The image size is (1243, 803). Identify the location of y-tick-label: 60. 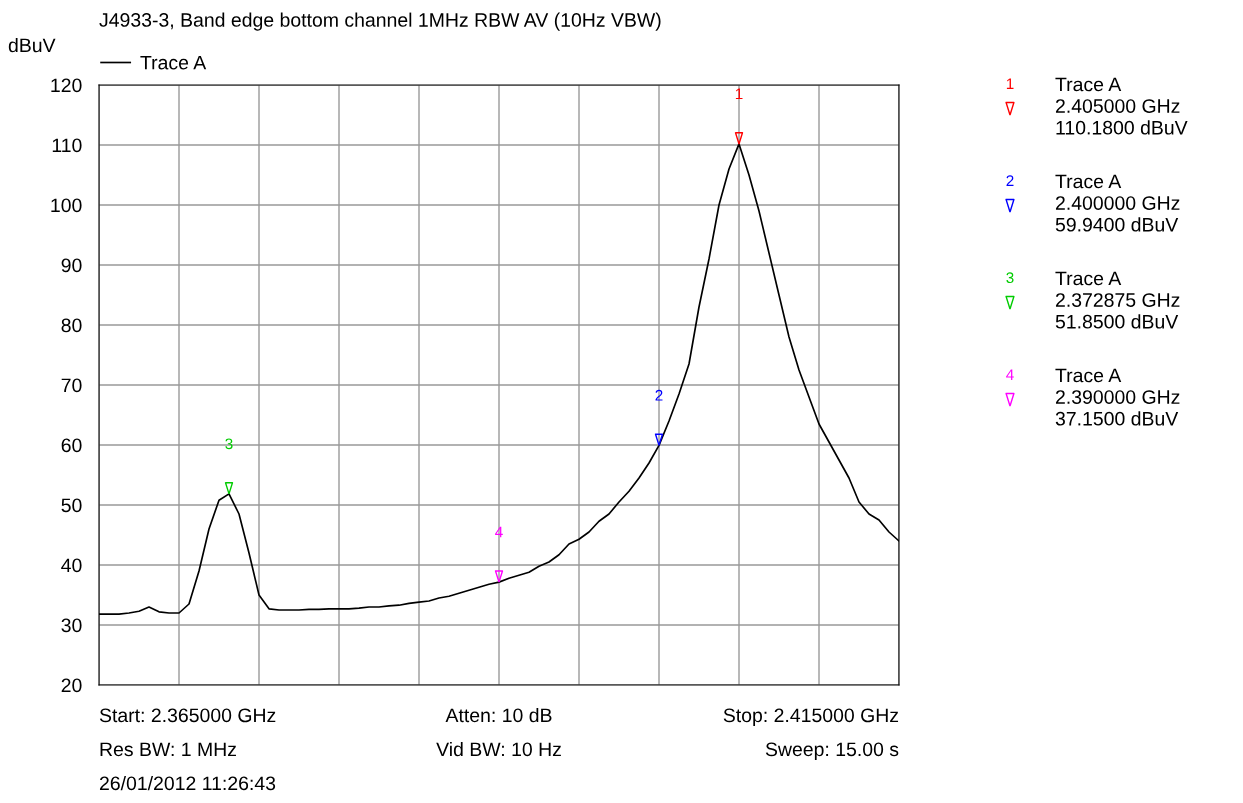
(71, 445).